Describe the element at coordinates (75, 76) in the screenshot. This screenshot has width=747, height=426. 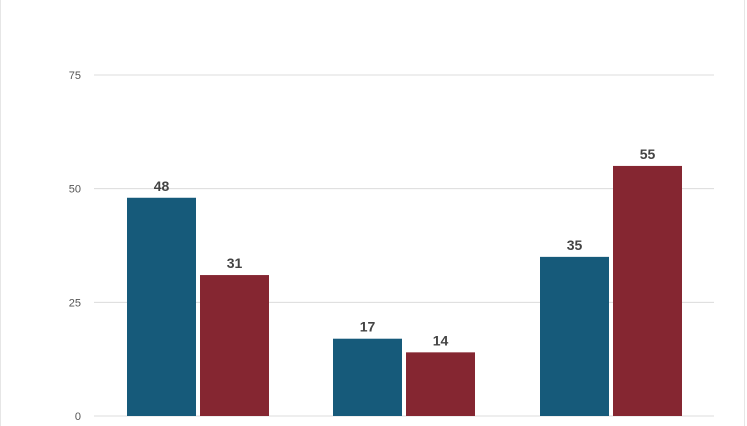
I see `y-tick-label-75: 75` at that location.